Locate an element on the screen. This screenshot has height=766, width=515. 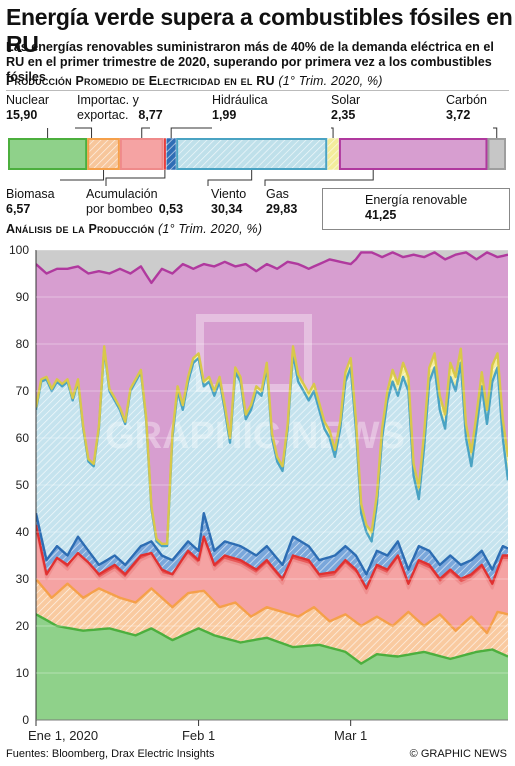
mix-segment-importac-y-exportac is located at coordinates (141, 154).